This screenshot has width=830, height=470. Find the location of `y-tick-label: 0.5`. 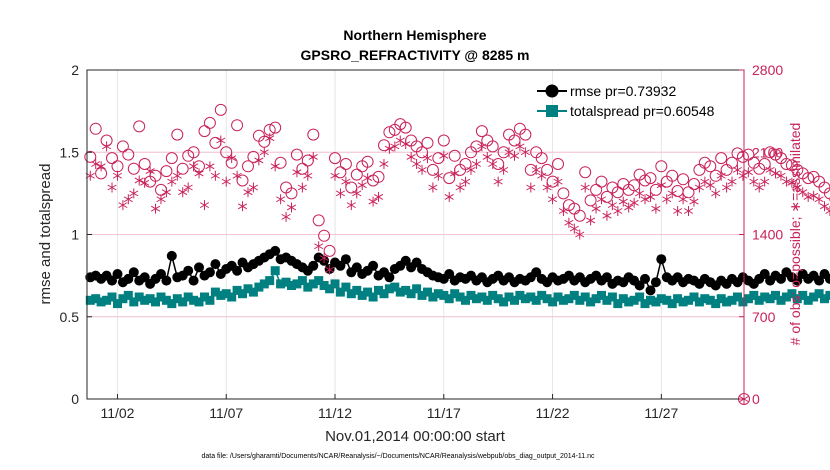

y-tick-label: 0.5 is located at coordinates (70, 317).